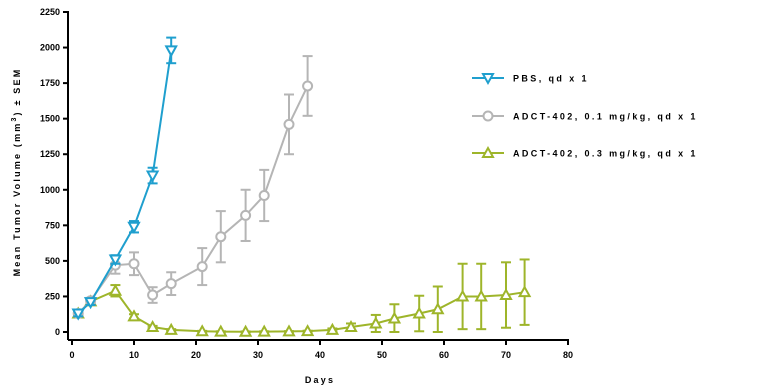 The image size is (758, 392). What do you see at coordinates (258, 355) in the screenshot?
I see `x-tick-label: 30` at bounding box center [258, 355].